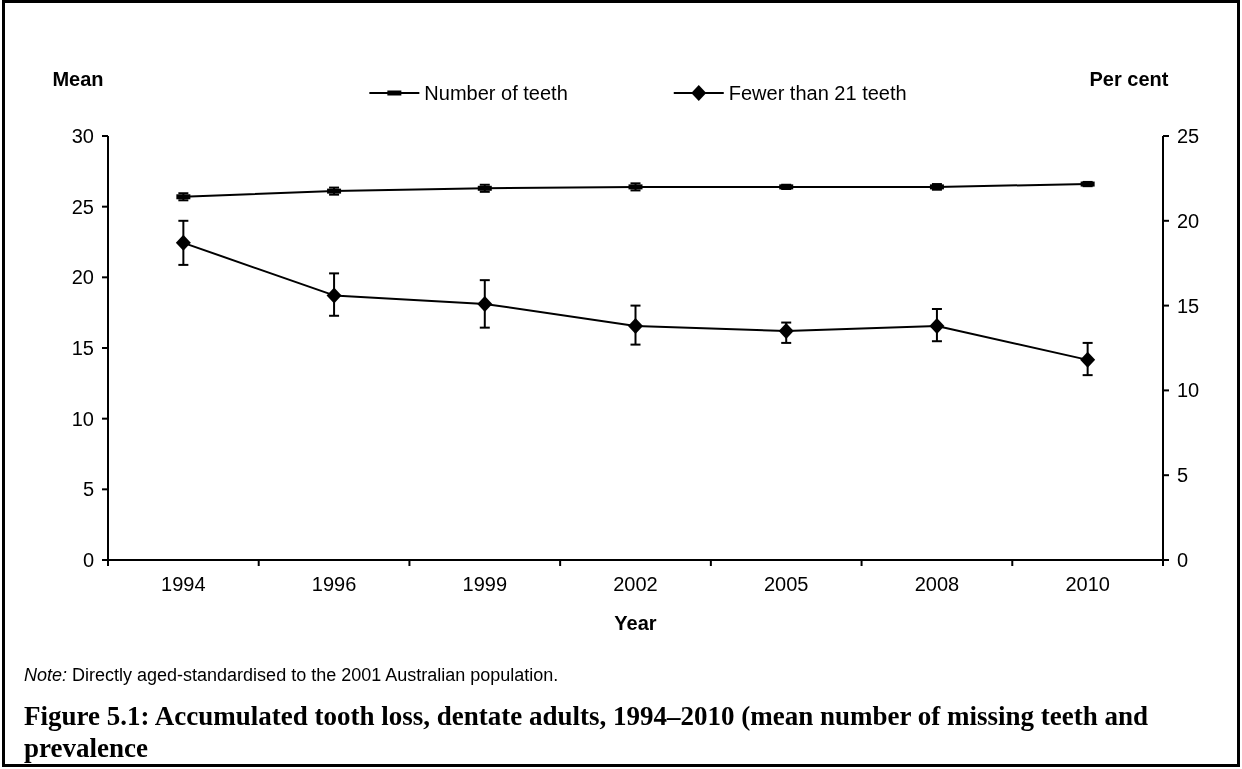 The height and width of the screenshot is (769, 1242). What do you see at coordinates (485, 584) in the screenshot?
I see `x-tick-label: 1999` at bounding box center [485, 584].